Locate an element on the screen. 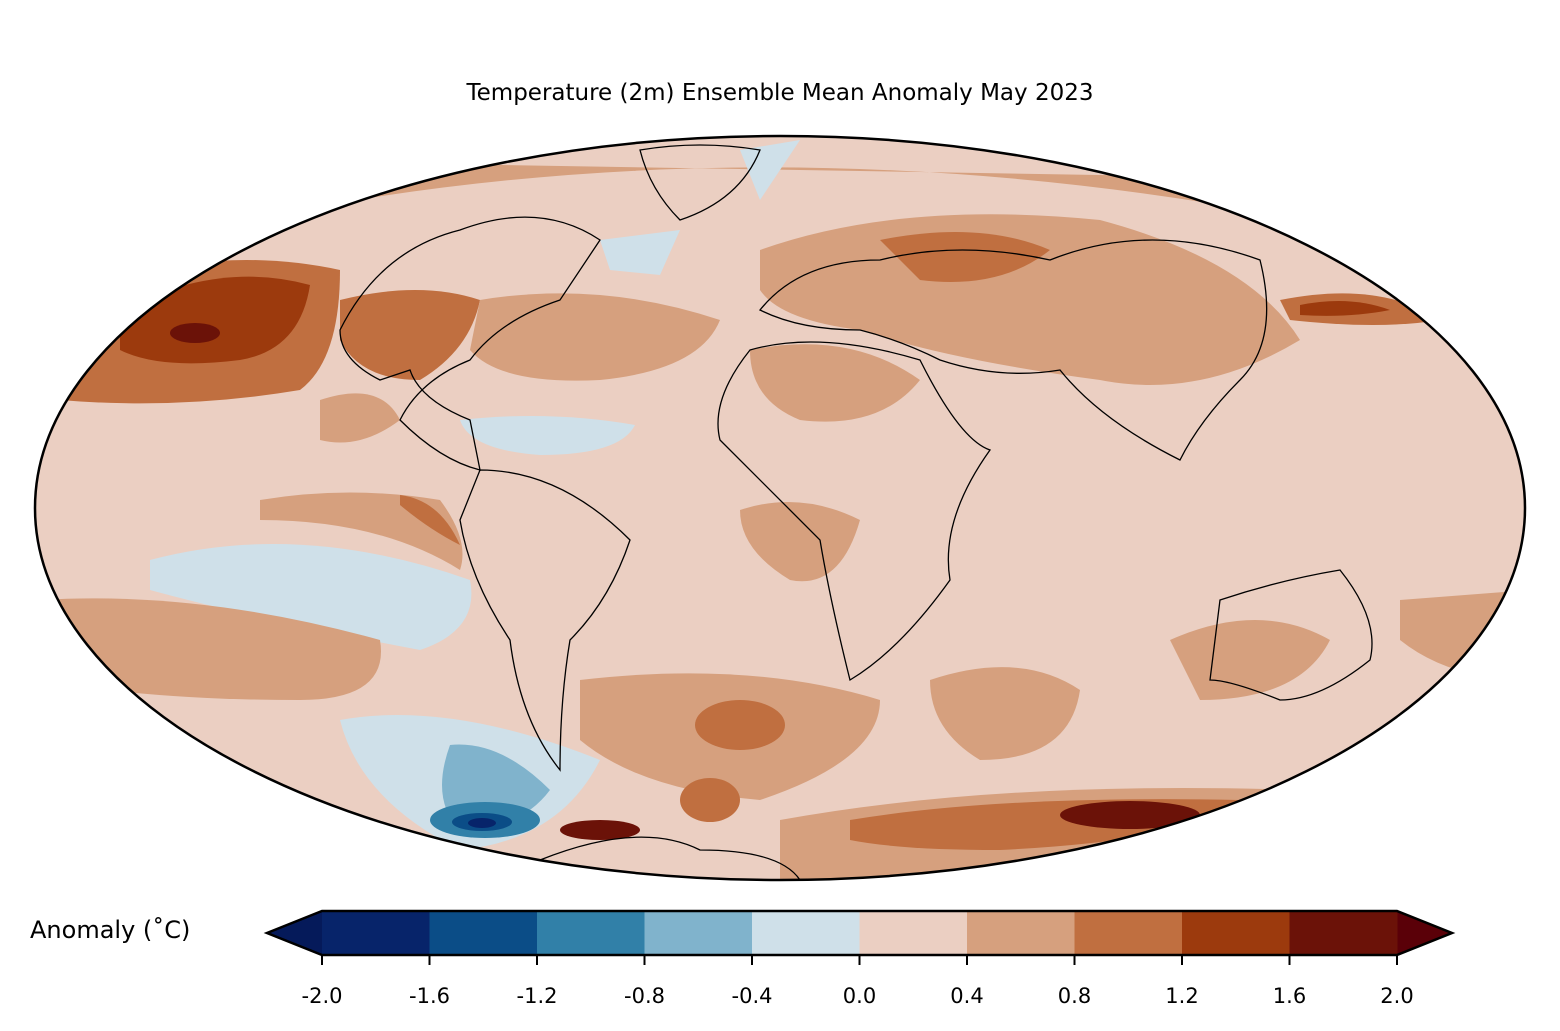 The width and height of the screenshot is (1560, 1031). colorbar-tick-label: -1.2 is located at coordinates (537, 996).